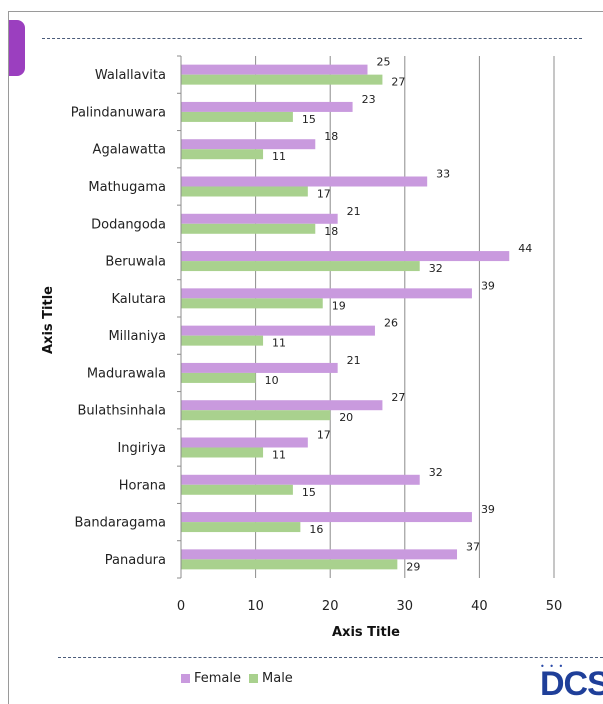 The image size is (603, 704). What do you see at coordinates (128, 224) in the screenshot?
I see `category-label: Dodangoda` at bounding box center [128, 224].